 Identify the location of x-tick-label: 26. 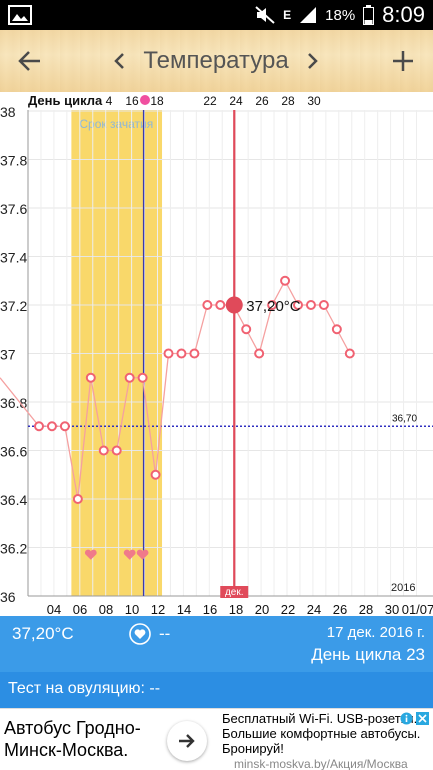
(340, 609).